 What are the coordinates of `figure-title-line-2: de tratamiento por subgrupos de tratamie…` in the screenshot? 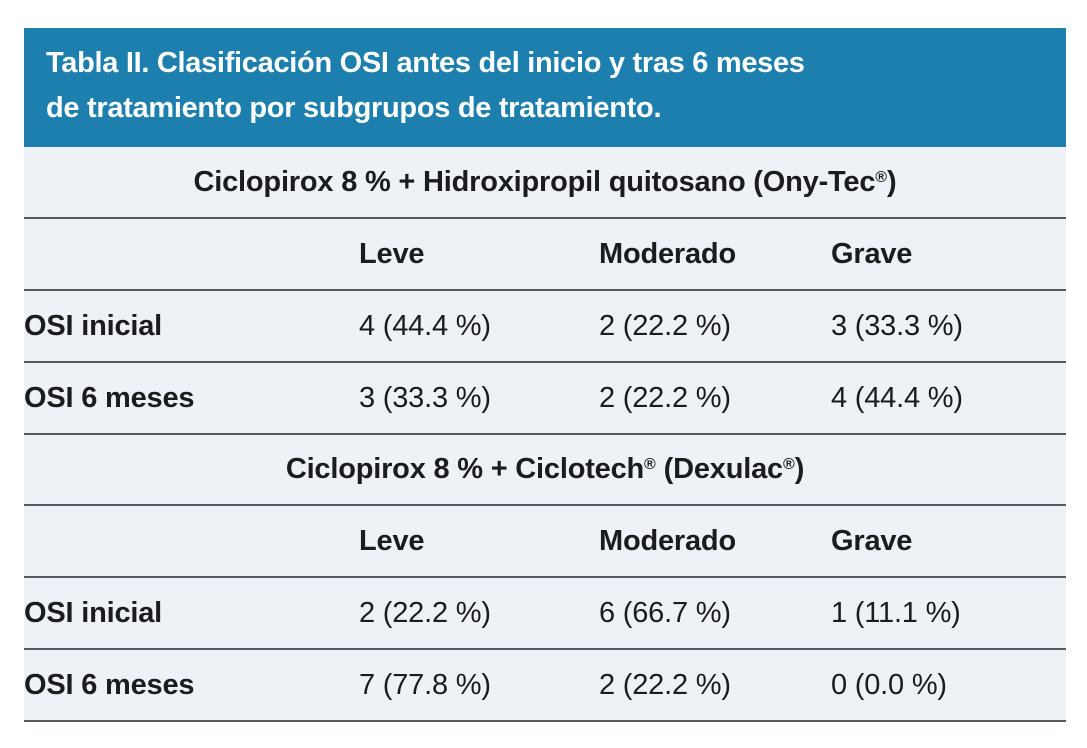 It's located at (354, 108).